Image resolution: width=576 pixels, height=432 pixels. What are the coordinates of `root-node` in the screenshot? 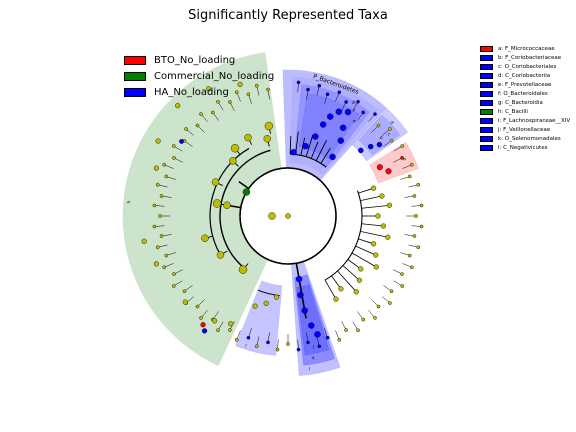 It's located at (288, 216).